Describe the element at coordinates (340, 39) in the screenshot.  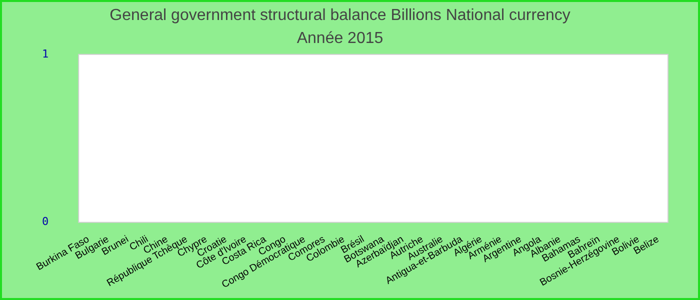
I see `chart-subtitle: Année 2015` at that location.